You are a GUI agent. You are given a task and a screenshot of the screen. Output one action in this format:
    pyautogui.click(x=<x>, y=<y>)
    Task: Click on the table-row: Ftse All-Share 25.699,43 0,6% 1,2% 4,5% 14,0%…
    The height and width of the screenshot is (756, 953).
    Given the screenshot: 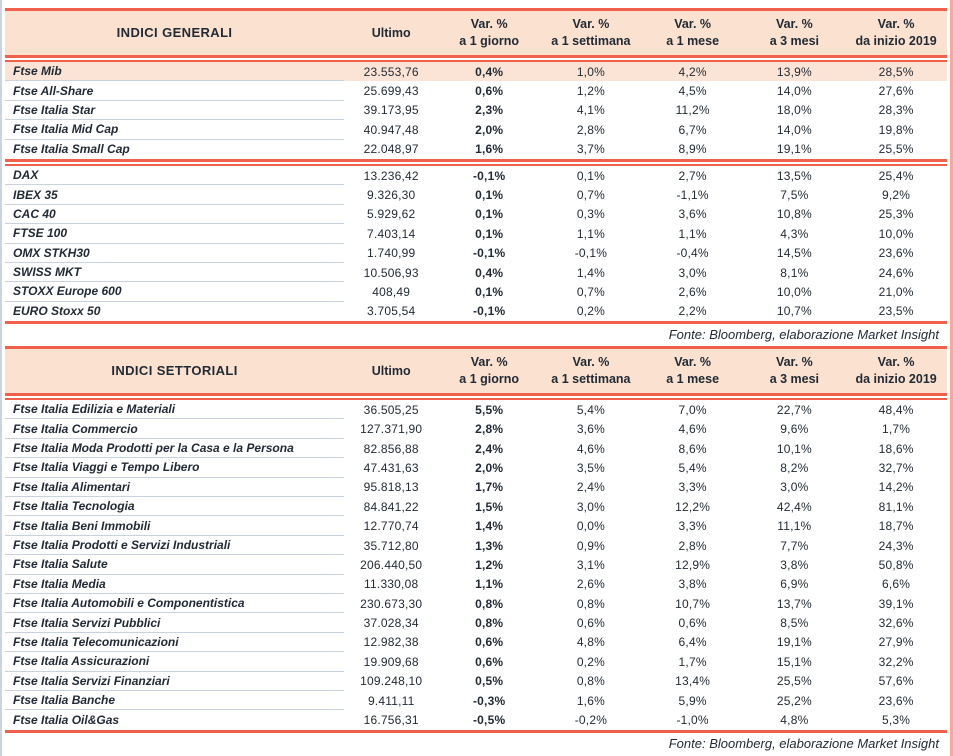 What is the action you would take?
    pyautogui.click(x=476, y=91)
    